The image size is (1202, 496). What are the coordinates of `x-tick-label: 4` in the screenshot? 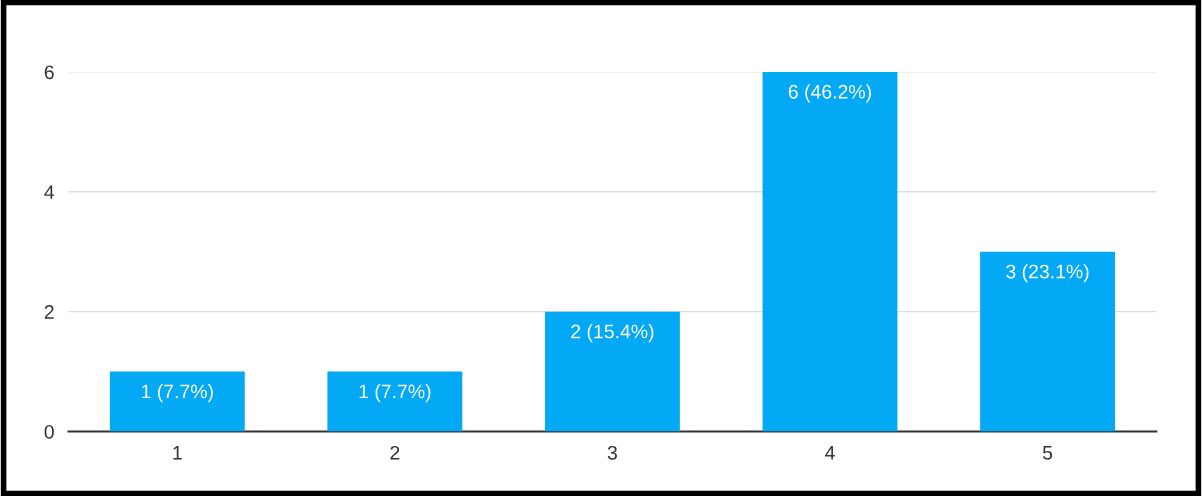 It's located at (830, 453).